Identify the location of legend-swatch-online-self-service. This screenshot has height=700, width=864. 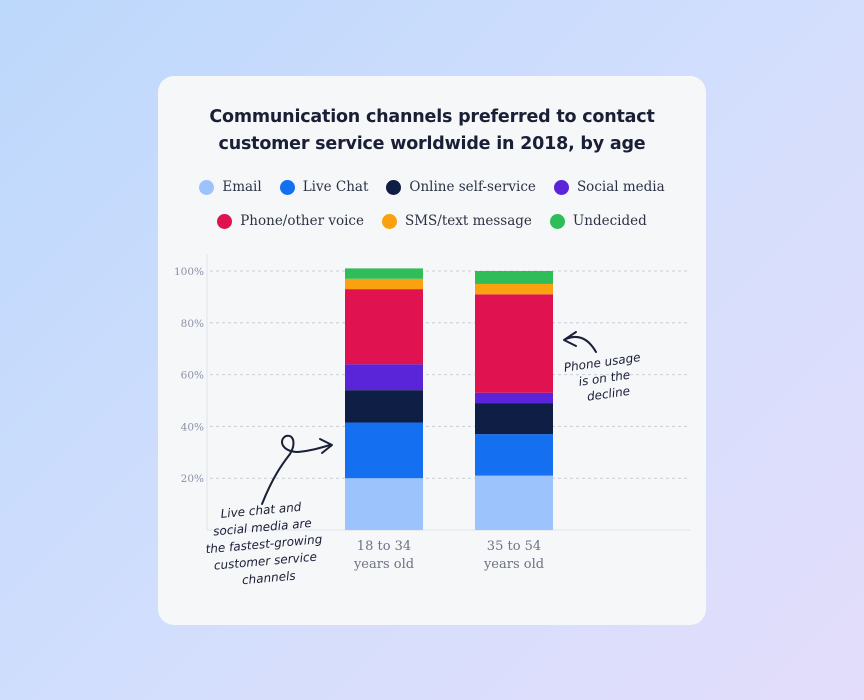
(394, 187).